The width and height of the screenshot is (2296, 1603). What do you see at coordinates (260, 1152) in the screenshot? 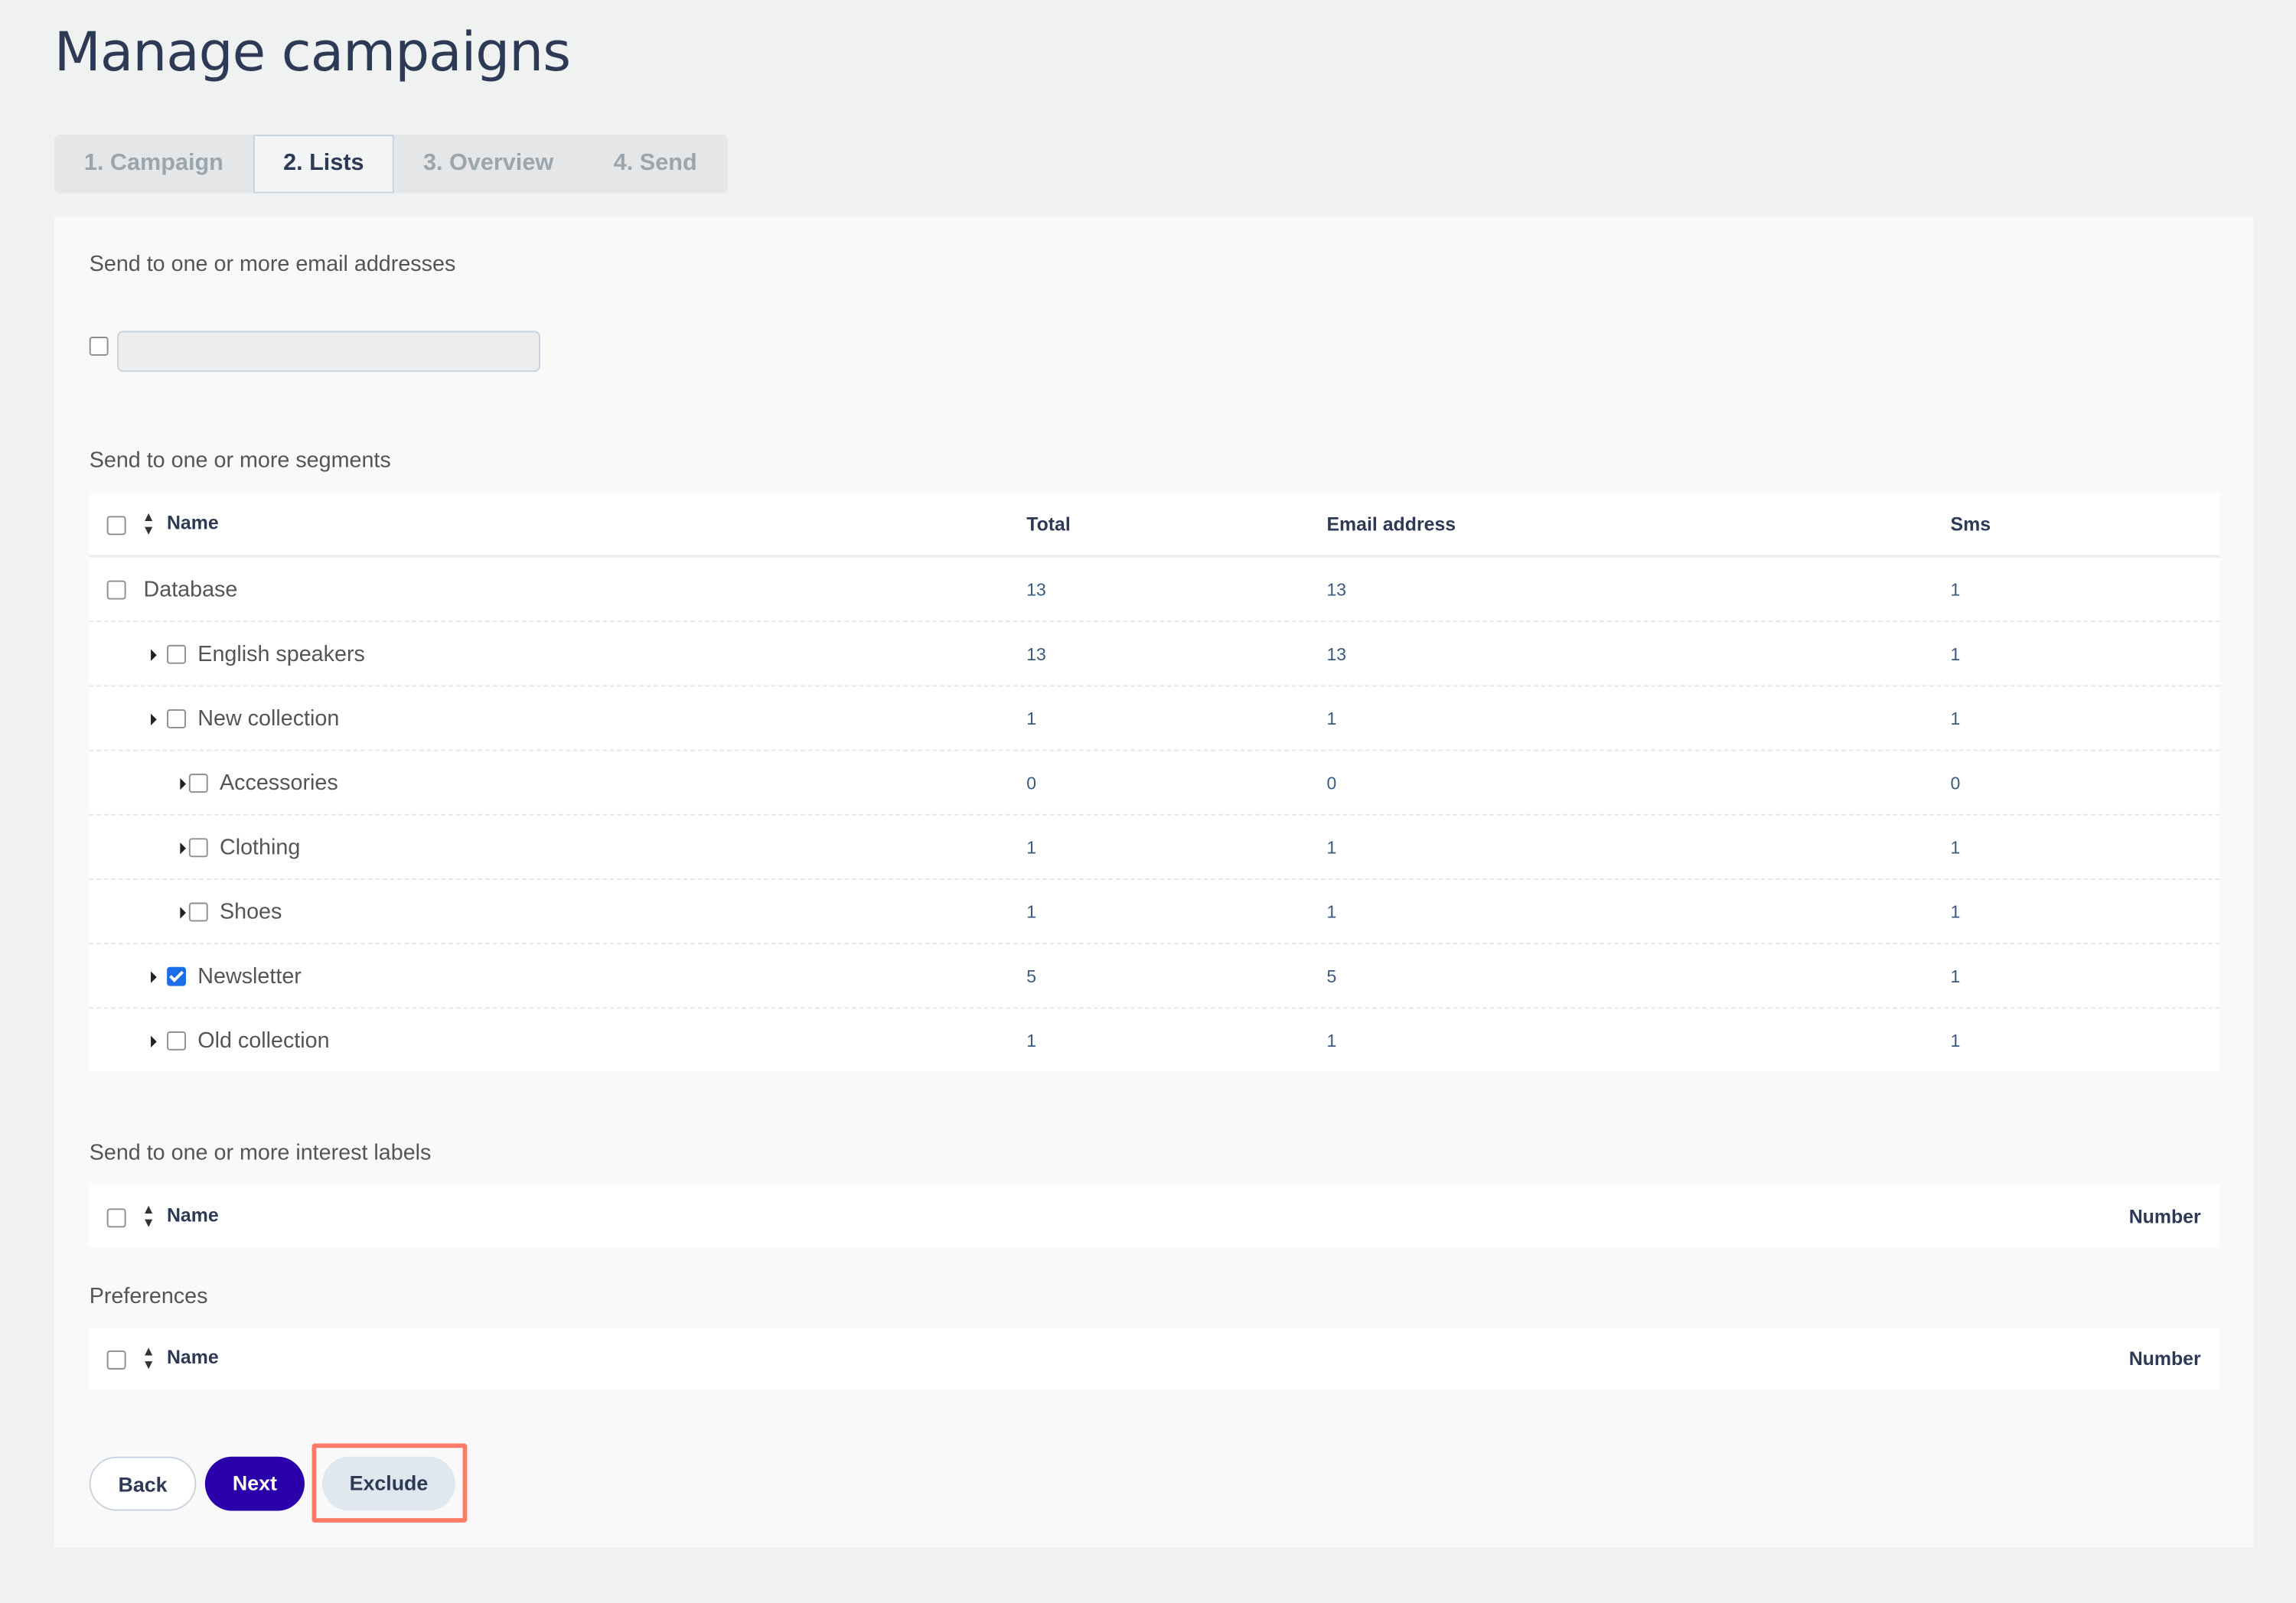
I see `interest-labels-section-label: Send to one or more interest labels` at bounding box center [260, 1152].